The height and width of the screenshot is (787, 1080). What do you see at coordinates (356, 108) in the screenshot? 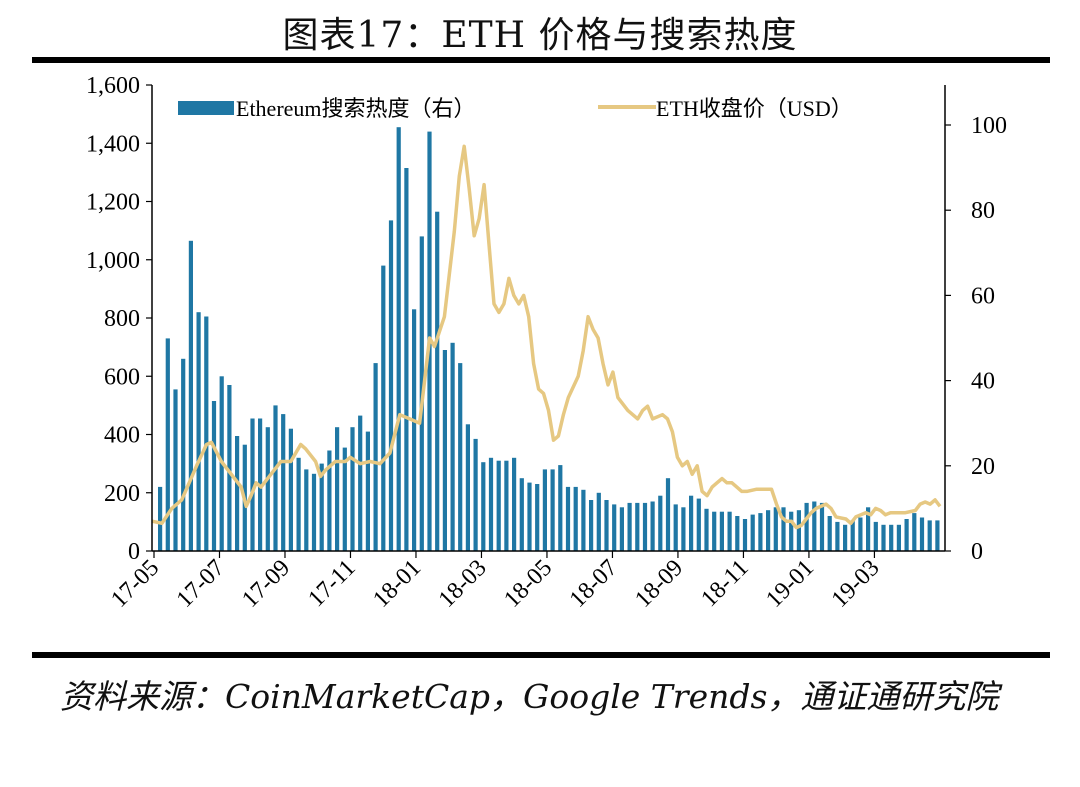
I see `legend-bar-label: Ethereum搜索热度（右）` at bounding box center [356, 108].